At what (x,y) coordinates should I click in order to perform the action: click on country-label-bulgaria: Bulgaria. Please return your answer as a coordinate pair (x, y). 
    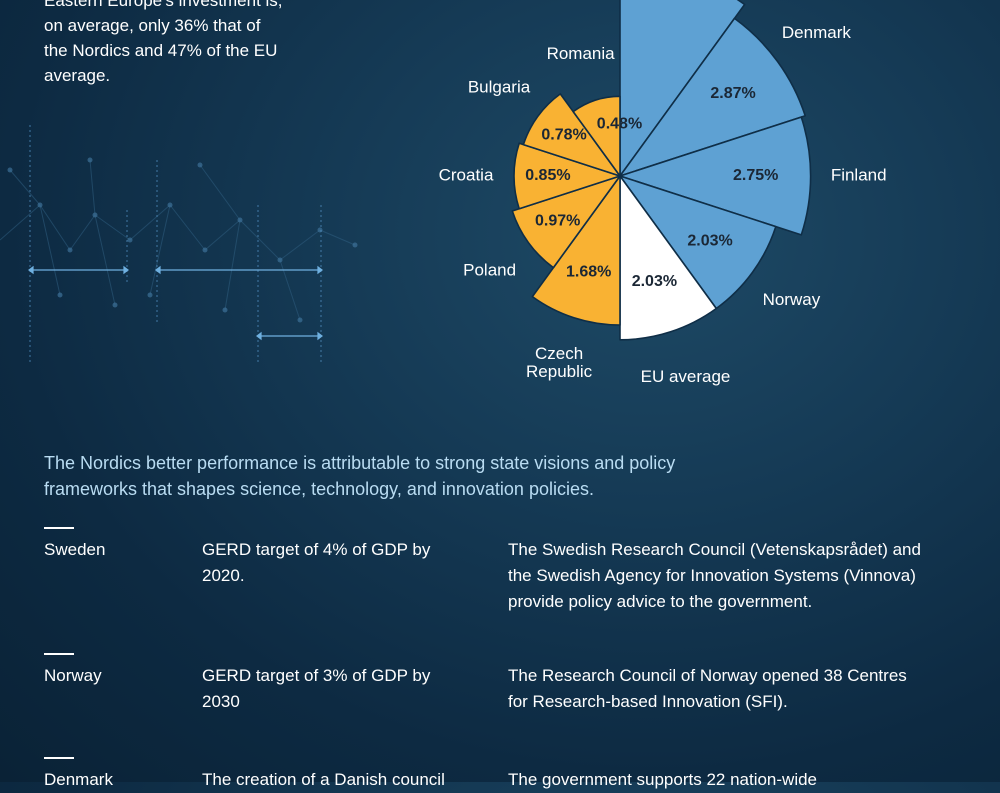
    Looking at the image, I should click on (499, 87).